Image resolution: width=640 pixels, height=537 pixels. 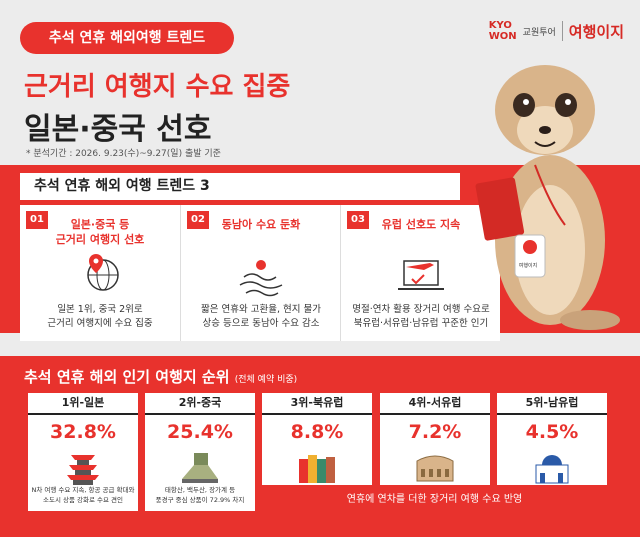 What do you see at coordinates (528, 266) in the screenshot?
I see `mascot-tag: 여행이지` at bounding box center [528, 266].